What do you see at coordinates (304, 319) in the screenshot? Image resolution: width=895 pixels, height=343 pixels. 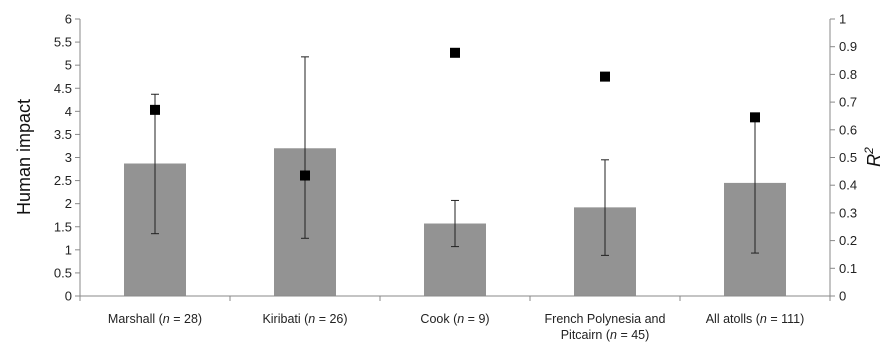 I see `category-label: Kiribati (n = 26)` at bounding box center [304, 319].